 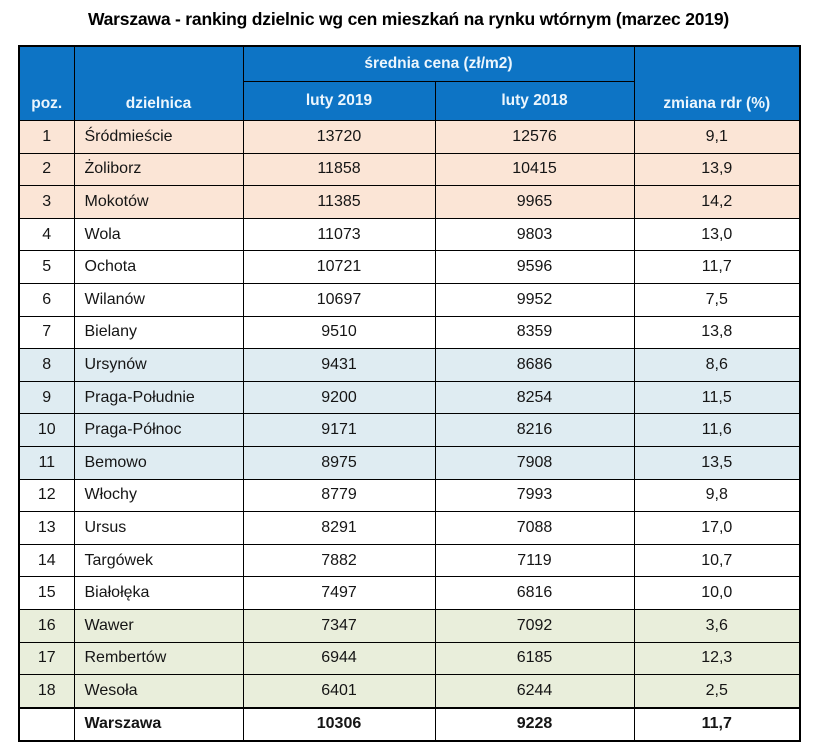 What do you see at coordinates (158, 83) in the screenshot?
I see `header-district: dzielnica` at bounding box center [158, 83].